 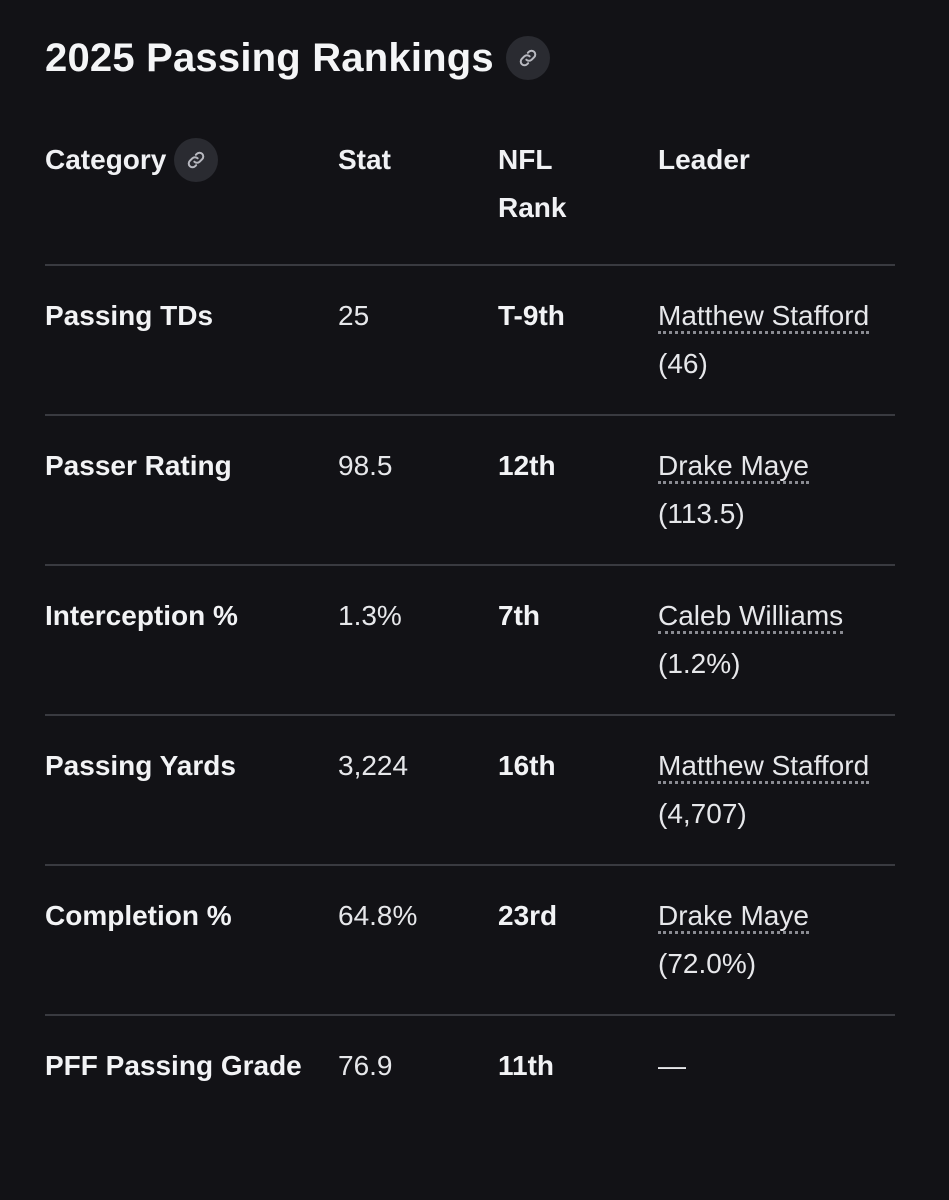 What do you see at coordinates (106, 159) in the screenshot?
I see `column-header-category-label: Category` at bounding box center [106, 159].